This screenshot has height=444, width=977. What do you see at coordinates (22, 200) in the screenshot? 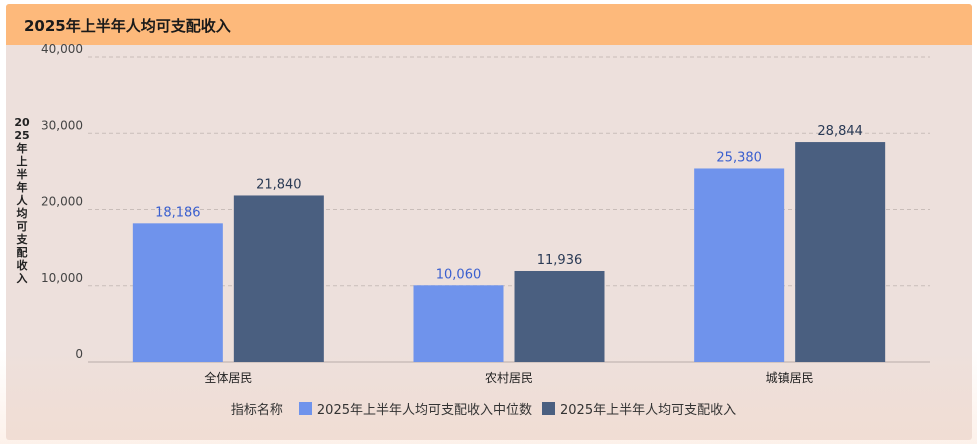
I see `y-axis-label: 2025年上半年人均可支配收入` at bounding box center [22, 200].